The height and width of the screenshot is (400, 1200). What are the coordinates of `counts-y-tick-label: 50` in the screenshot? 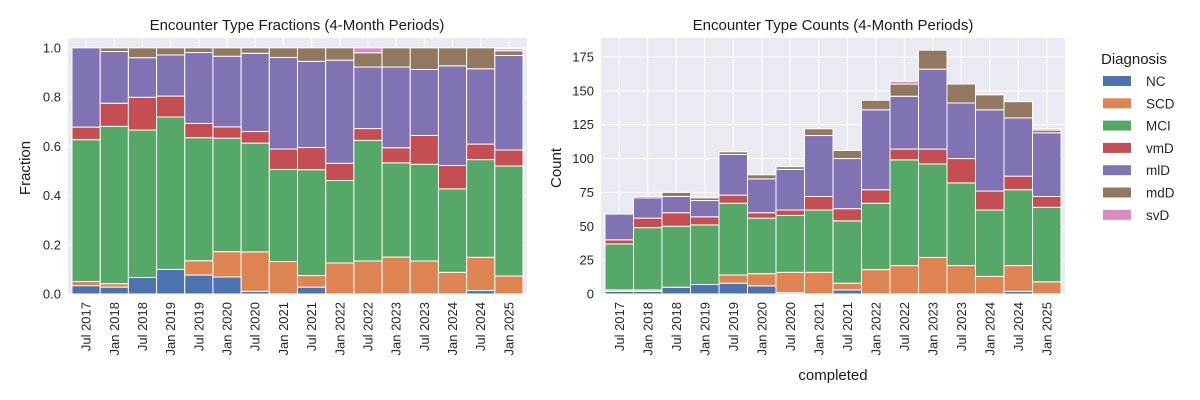 It's located at (587, 226).